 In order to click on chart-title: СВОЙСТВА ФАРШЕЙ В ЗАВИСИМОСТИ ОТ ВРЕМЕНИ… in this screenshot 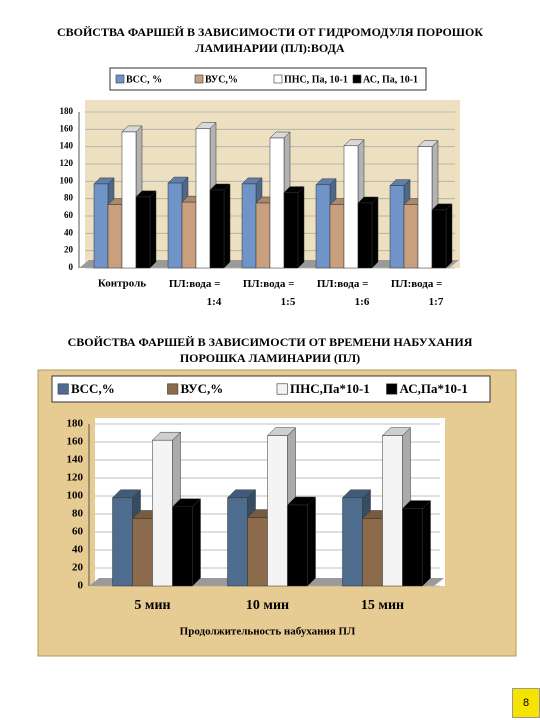, I will do `click(270, 350)`.